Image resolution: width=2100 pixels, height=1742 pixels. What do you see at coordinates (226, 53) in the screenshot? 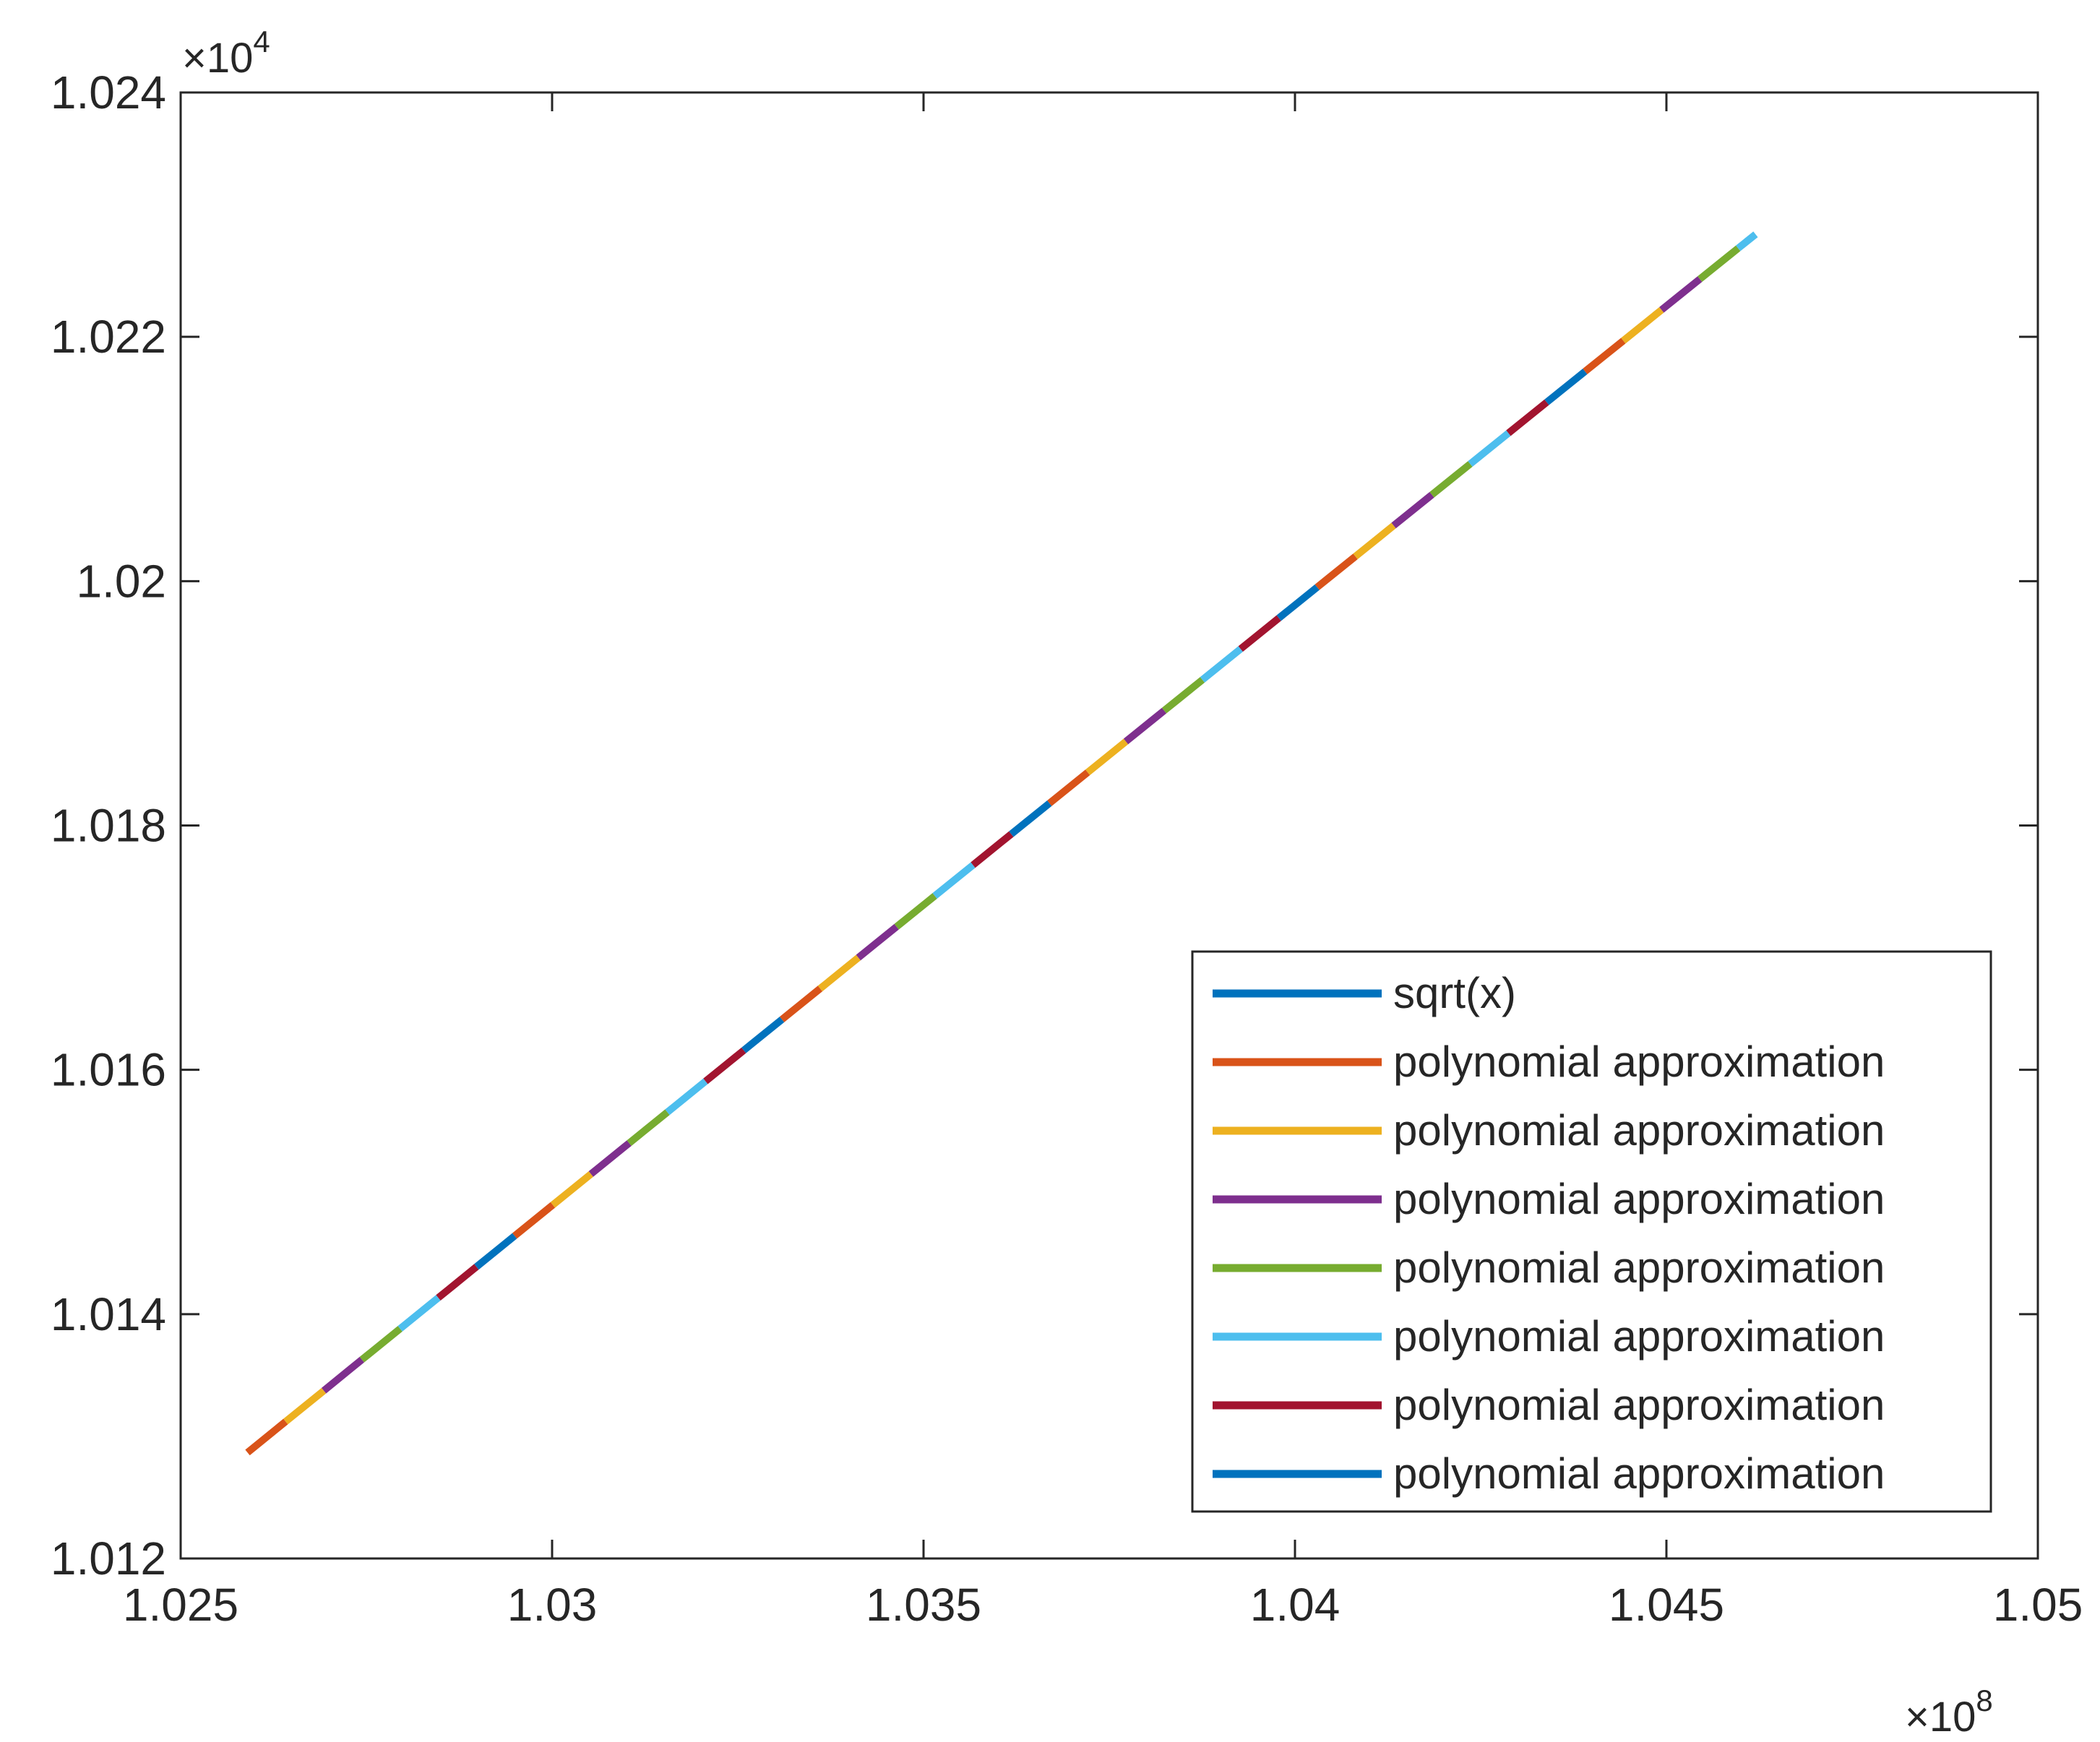
I see `y-exponent-label: ×10⁴` at bounding box center [226, 53].